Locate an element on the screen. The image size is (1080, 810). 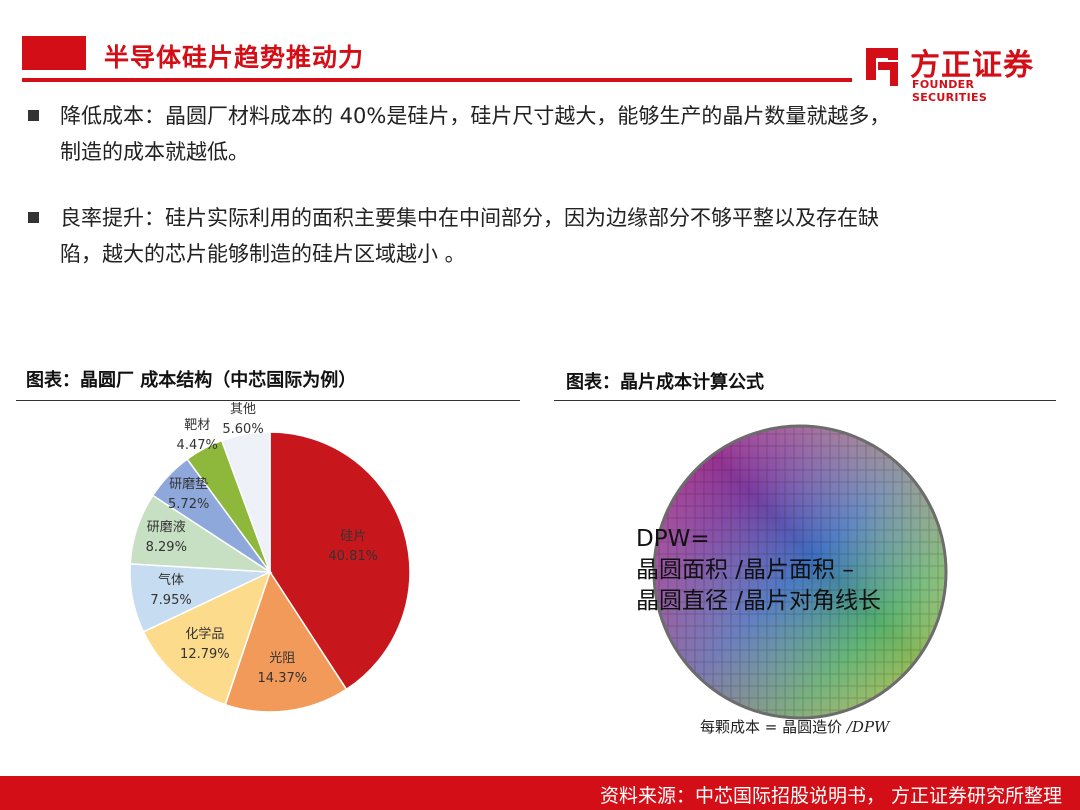
pie-value-label: 4.47% is located at coordinates (197, 446).